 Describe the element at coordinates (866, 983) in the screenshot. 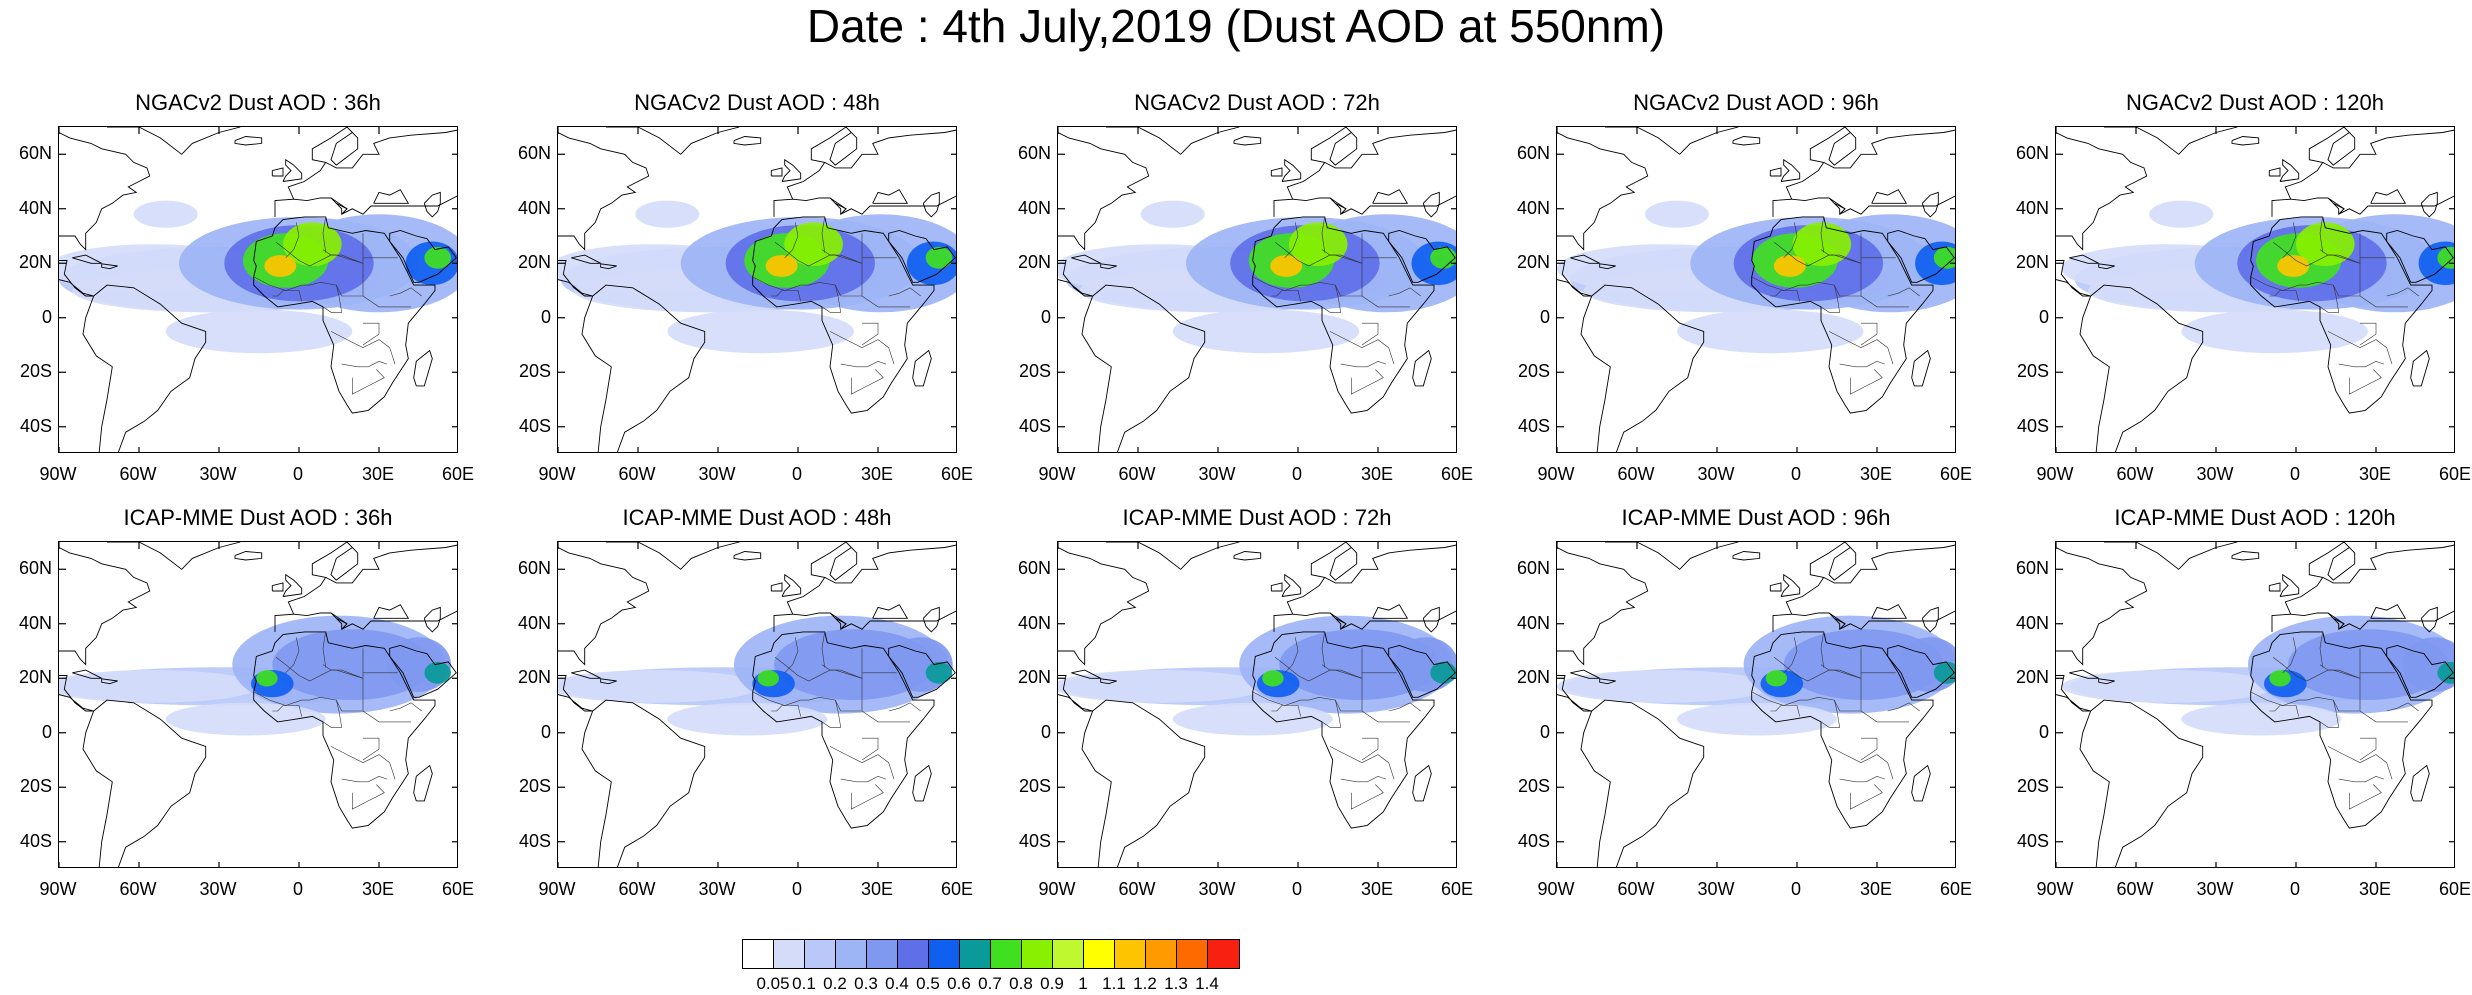

I see `colorbar-label: 0.3` at that location.